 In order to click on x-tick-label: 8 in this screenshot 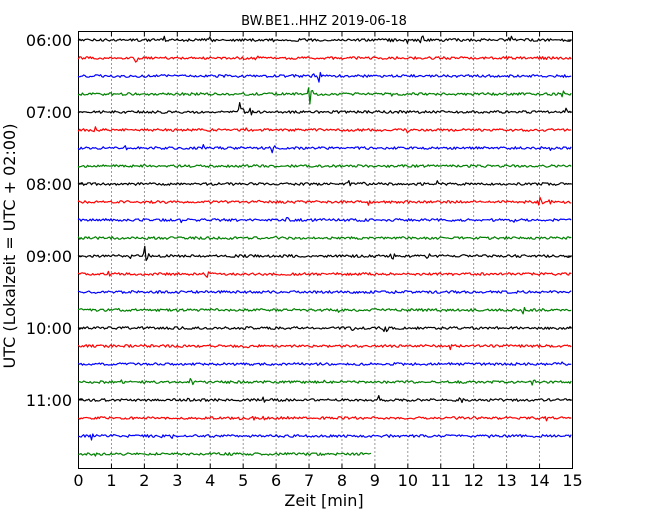, I will do `click(342, 480)`.